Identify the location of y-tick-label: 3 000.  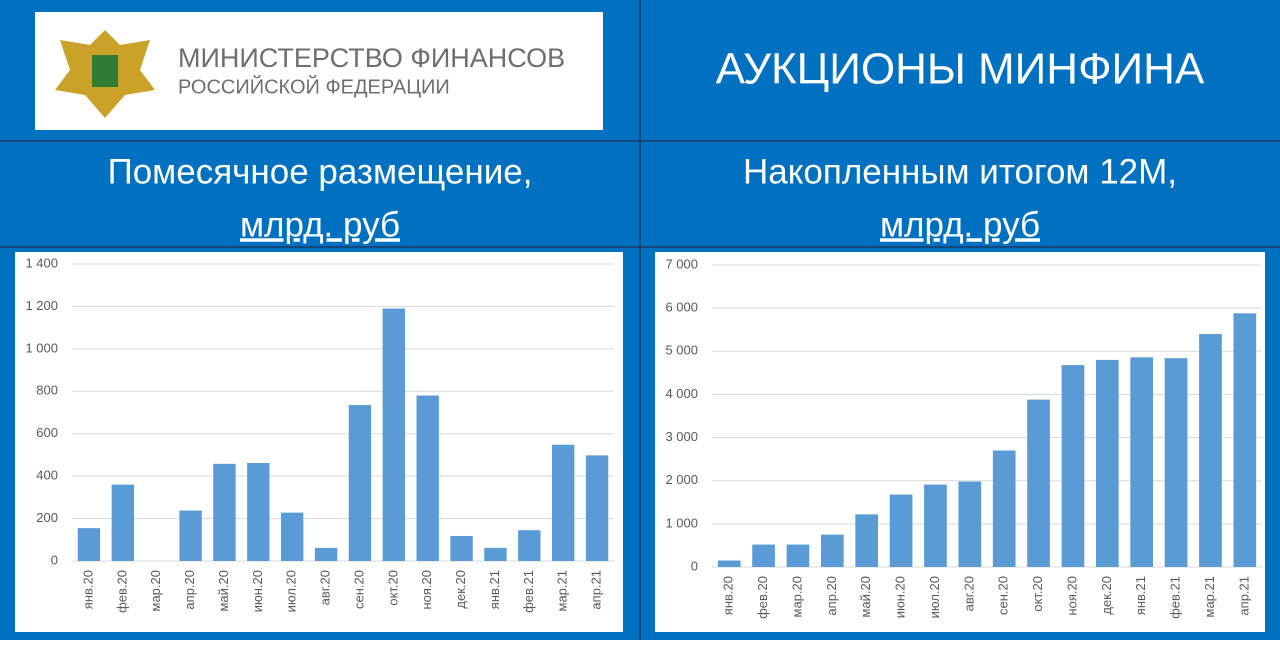
(681, 436).